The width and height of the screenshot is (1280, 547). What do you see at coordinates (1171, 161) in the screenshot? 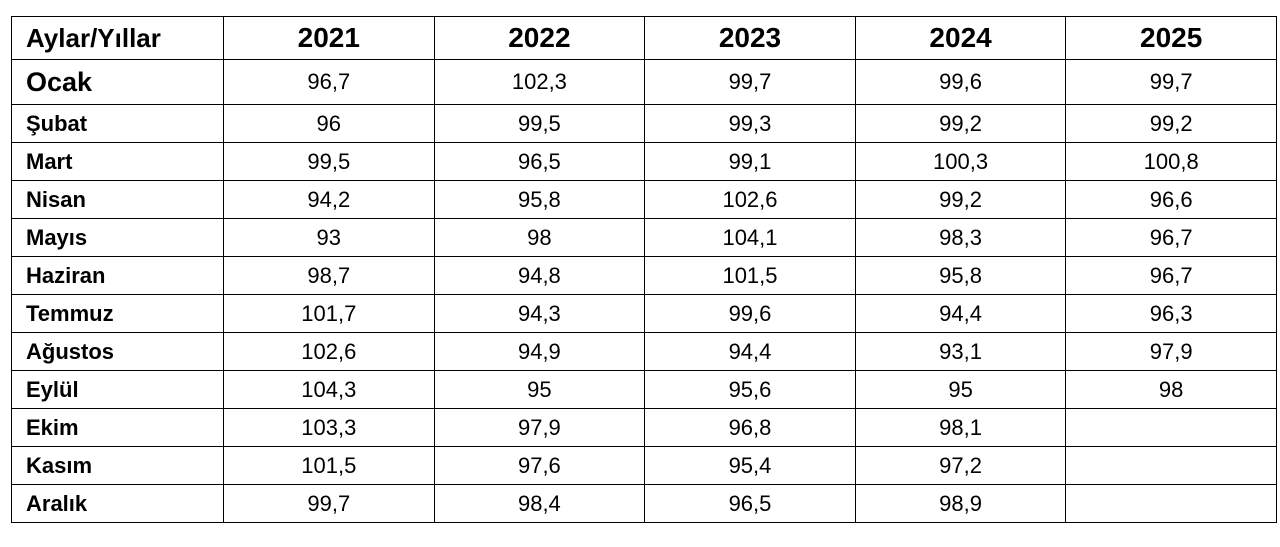
I see `value-cell: 100,8` at bounding box center [1171, 161].